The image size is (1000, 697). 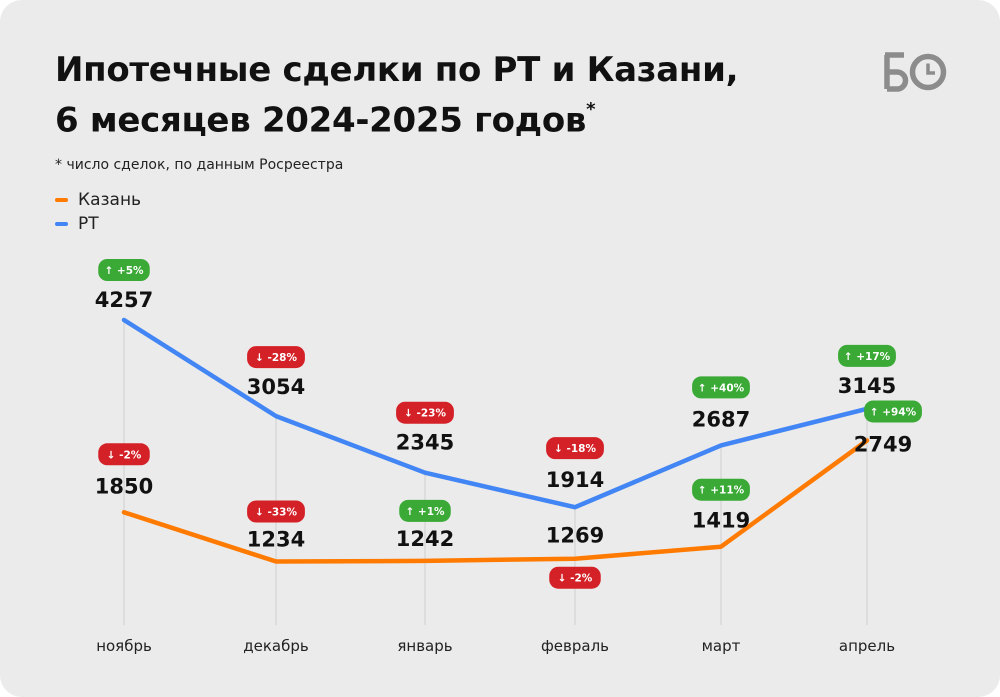 I want to click on value-label: 4257, so click(x=124, y=300).